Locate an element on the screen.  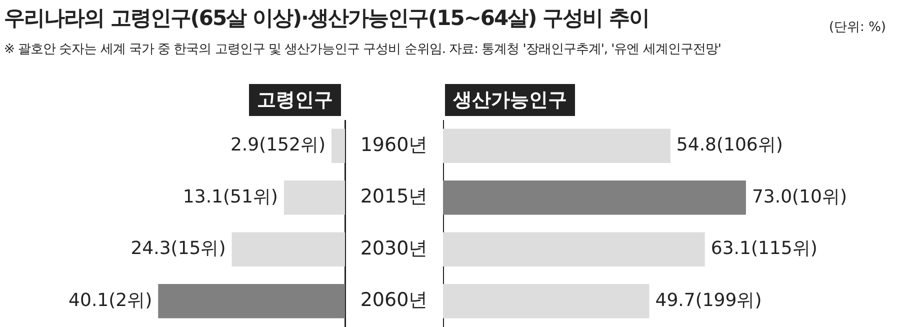
data-label: 73.0(10위) is located at coordinates (799, 197).